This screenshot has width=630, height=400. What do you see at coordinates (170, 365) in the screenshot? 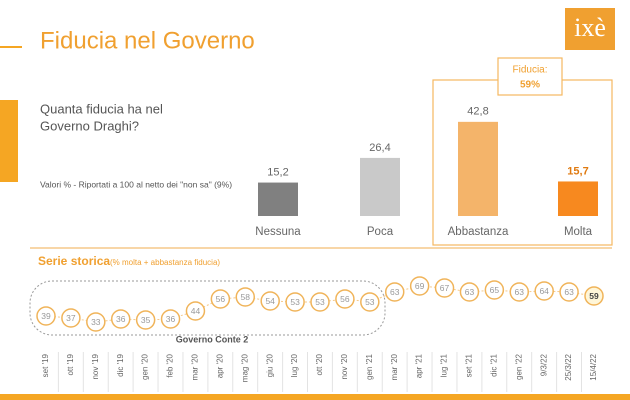
I see `x-tick-label: feb '20` at bounding box center [170, 365].